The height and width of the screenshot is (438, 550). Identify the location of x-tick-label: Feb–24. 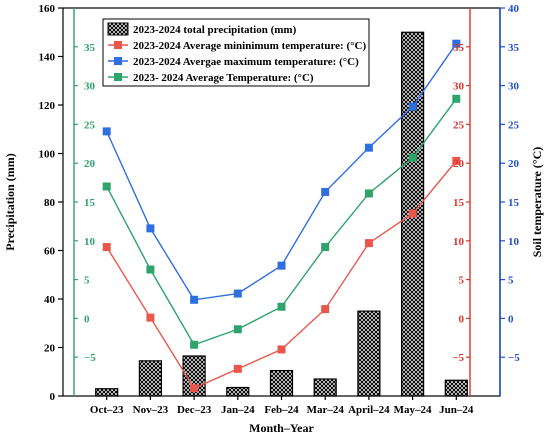
(281, 410).